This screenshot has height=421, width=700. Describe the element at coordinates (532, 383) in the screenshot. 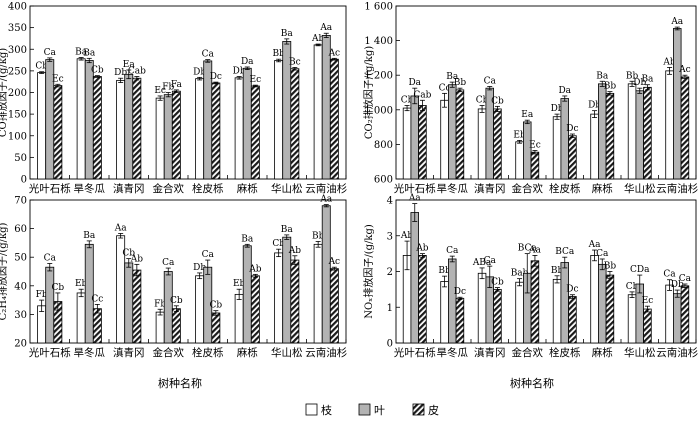

I see `x-axis-title-right: 树种名称` at that location.